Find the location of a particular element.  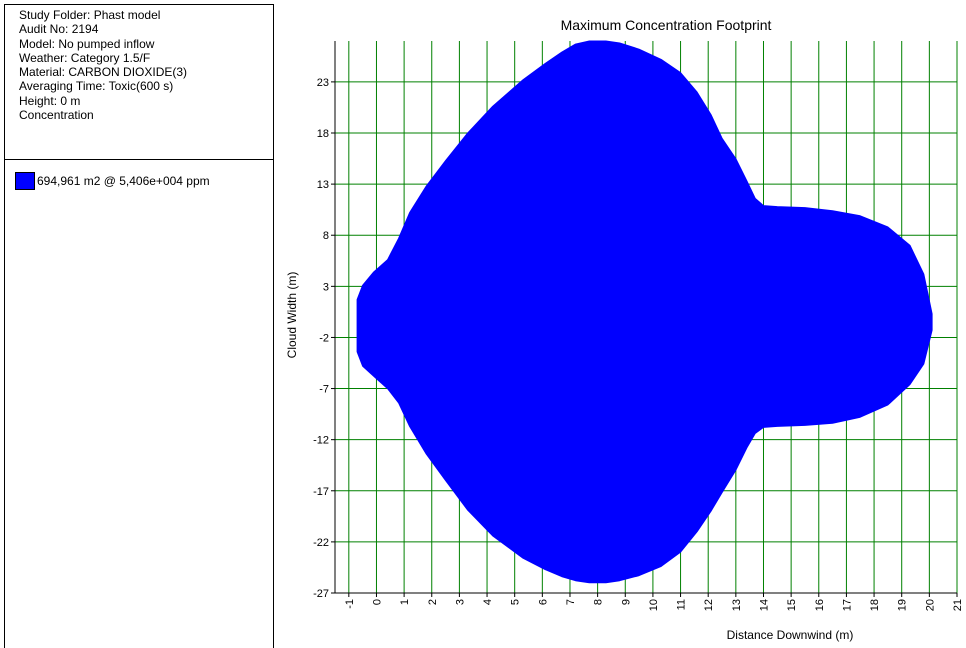

y-tick-label: -7 is located at coordinates (324, 390).